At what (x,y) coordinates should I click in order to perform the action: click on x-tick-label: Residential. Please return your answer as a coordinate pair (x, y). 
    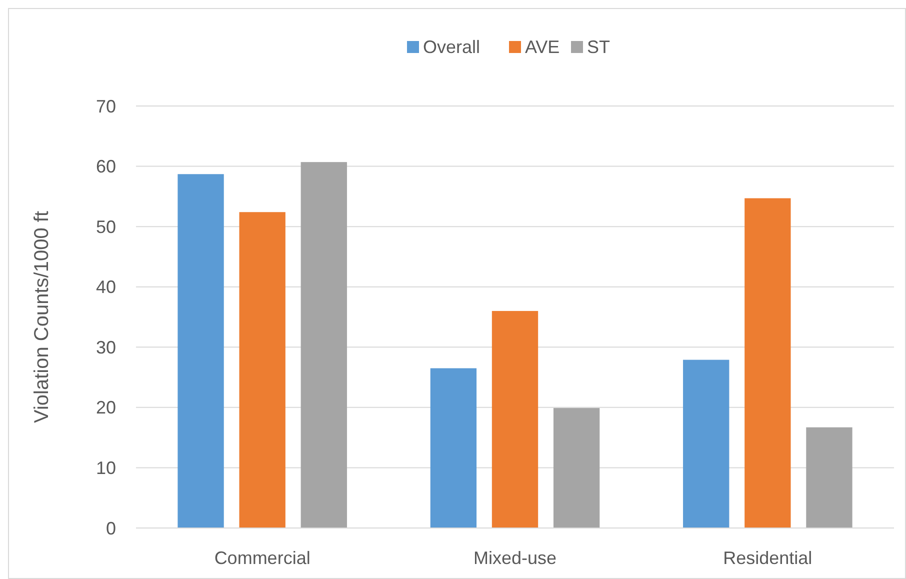
    Looking at the image, I should click on (767, 558).